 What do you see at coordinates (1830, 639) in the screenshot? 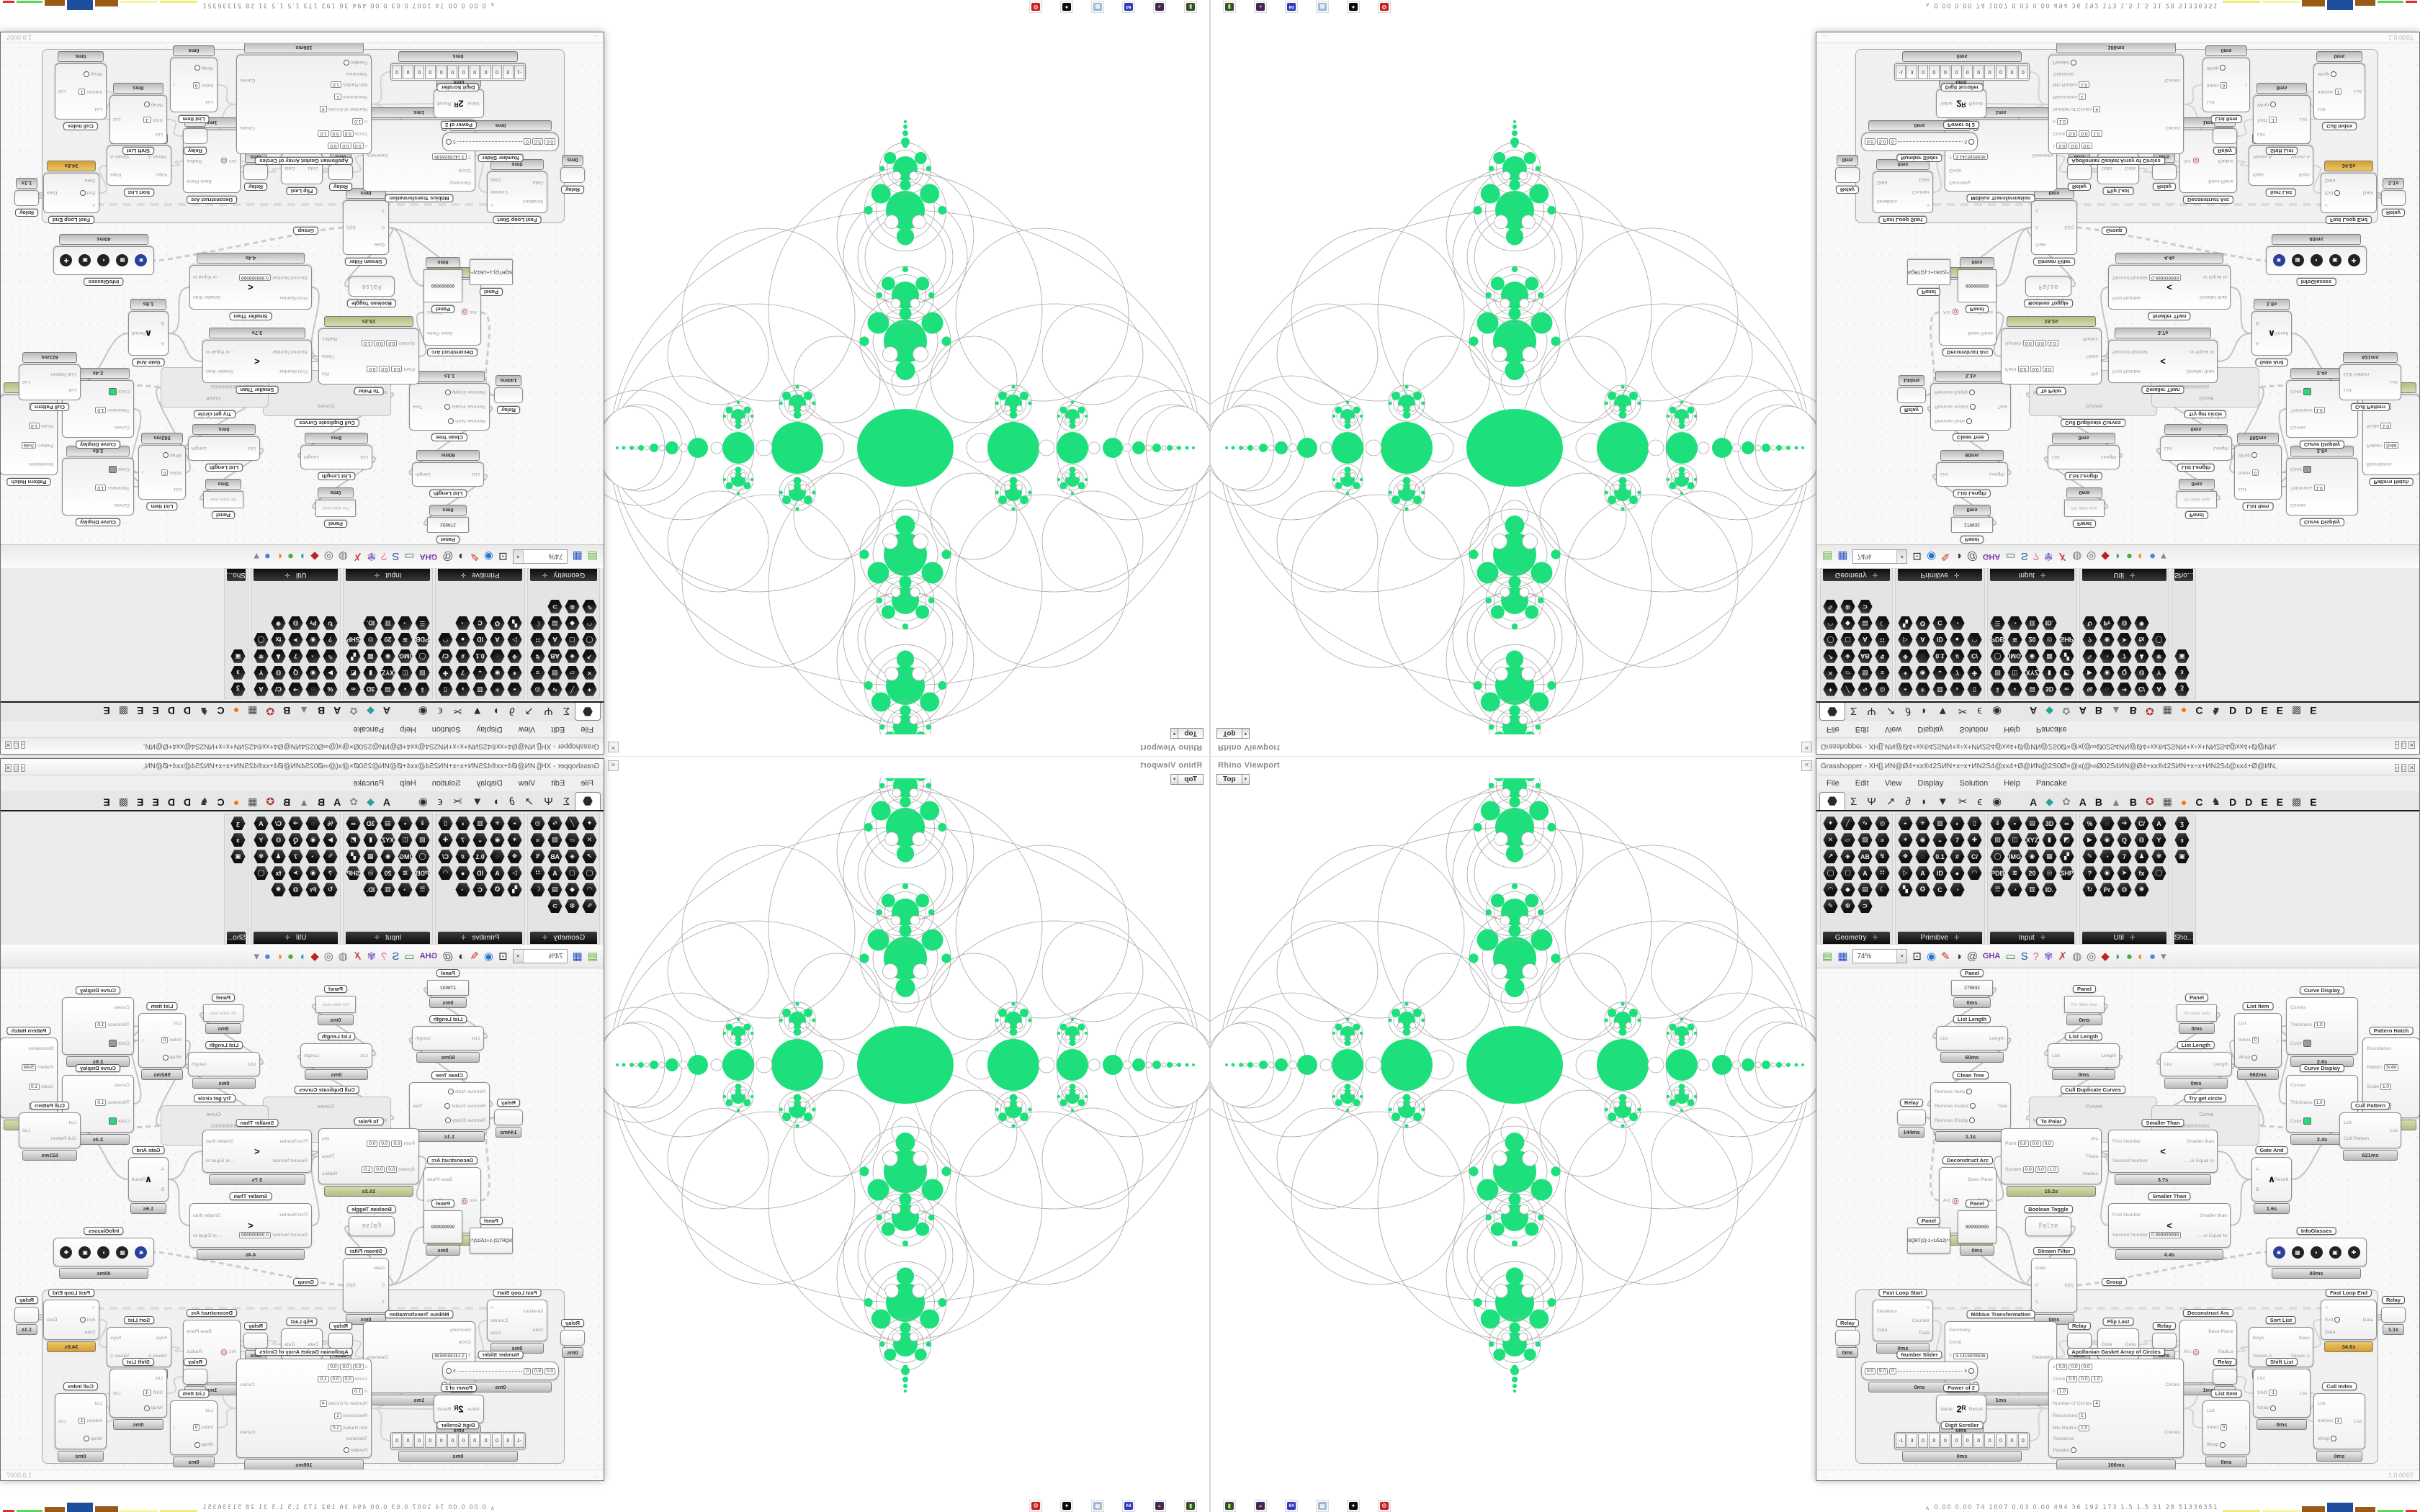
I see `palette-icon-geometry-12: ◯` at bounding box center [1830, 639].